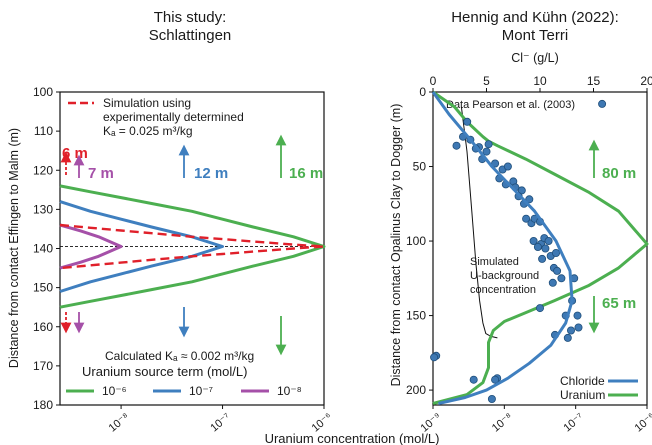 The width and height of the screenshot is (652, 445). What do you see at coordinates (535, 35) in the screenshot?
I see `right-title-line2: Mont Terri` at bounding box center [535, 35].